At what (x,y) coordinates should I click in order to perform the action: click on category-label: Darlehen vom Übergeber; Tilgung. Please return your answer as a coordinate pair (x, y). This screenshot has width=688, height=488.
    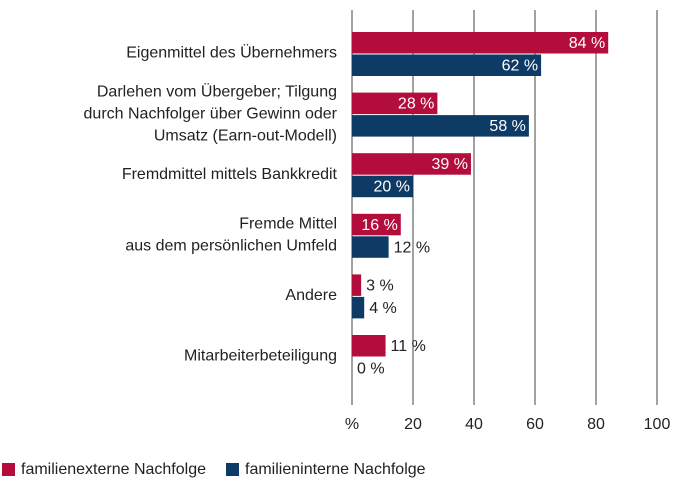
    Looking at the image, I should click on (217, 91).